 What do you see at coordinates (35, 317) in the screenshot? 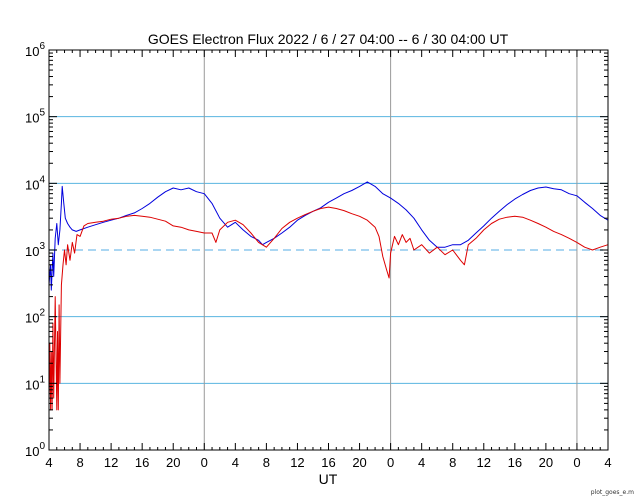
I see `y-tick-label: 10²` at bounding box center [35, 317].